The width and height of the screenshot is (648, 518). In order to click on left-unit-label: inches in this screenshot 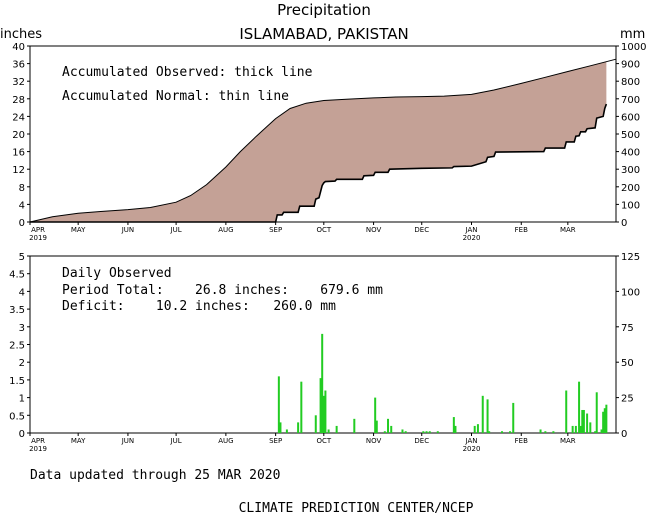, I will do `click(21, 34)`.